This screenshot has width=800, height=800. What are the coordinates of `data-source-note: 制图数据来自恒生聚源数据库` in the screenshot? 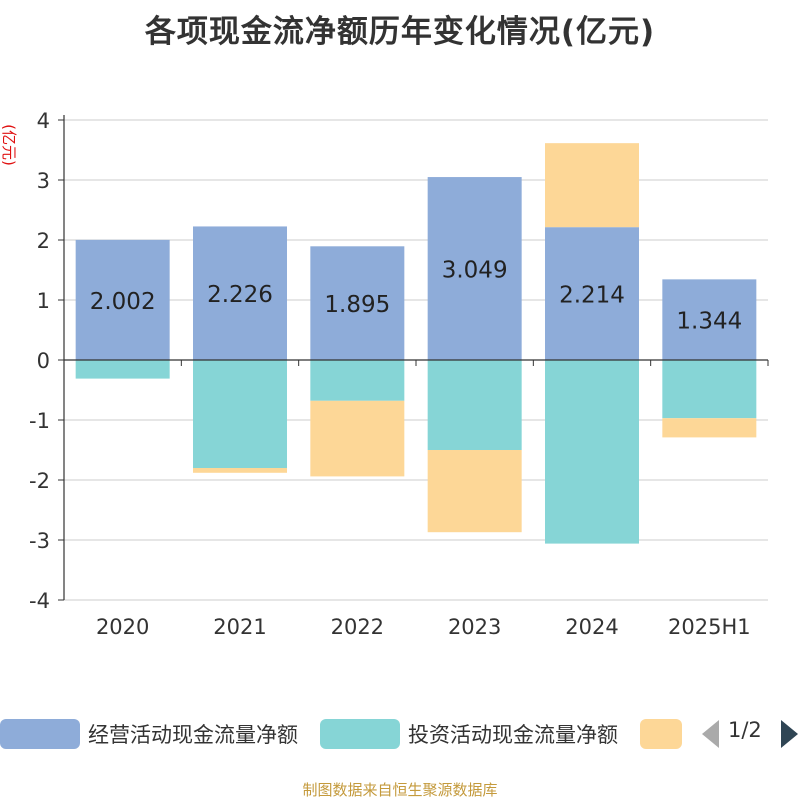 It's located at (400, 790).